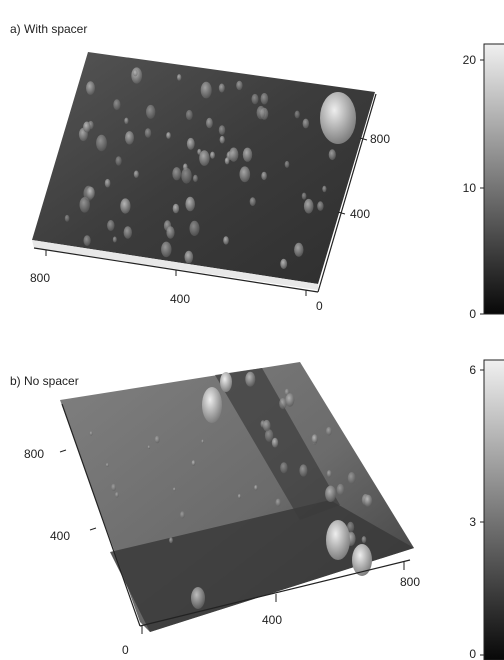 This screenshot has width=504, height=660. I want to click on axis-a-side-label: 800, so click(380, 139).